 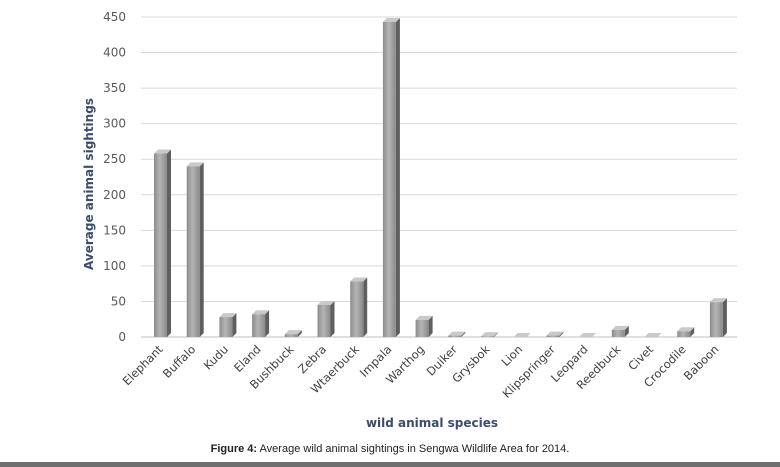 I want to click on x-tick-label: Kudu, so click(x=216, y=357).